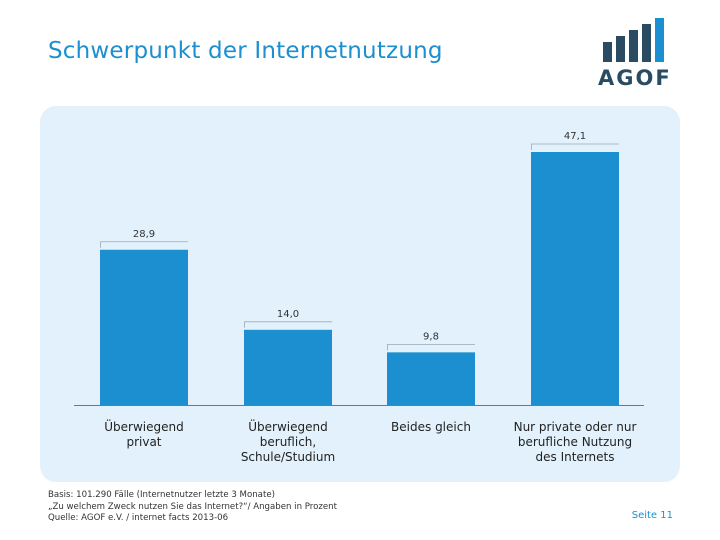 The height and width of the screenshot is (540, 720). I want to click on bar-chart-logo-icon, so click(633, 40).